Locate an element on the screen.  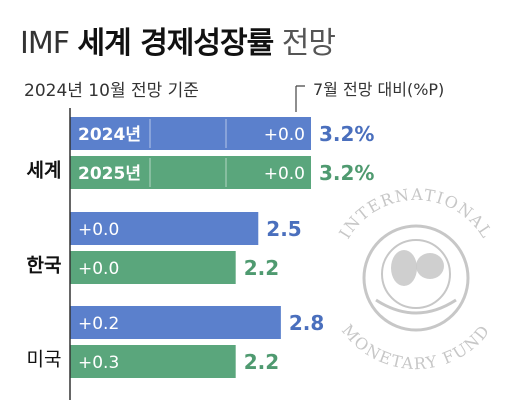
emblem-wreath is located at coordinates (416, 306).